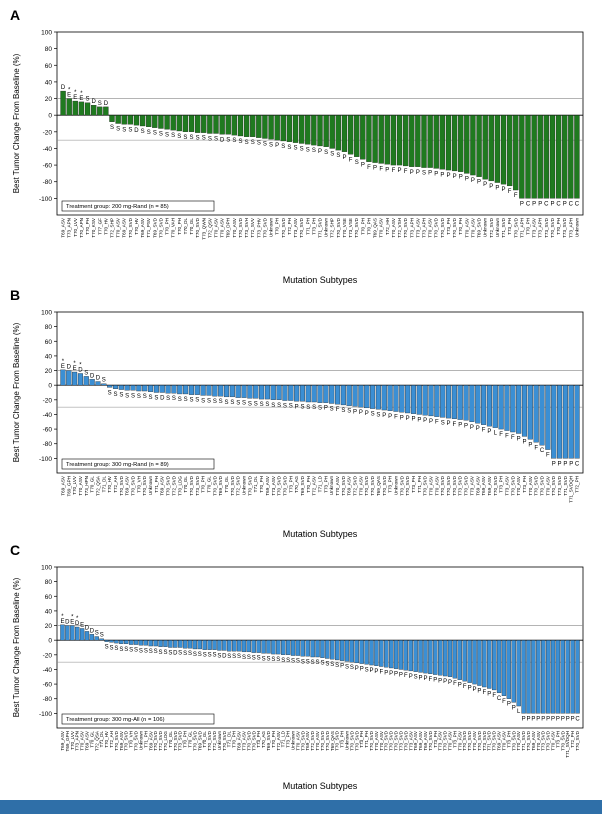 The width and height of the screenshot is (602, 814). What do you see at coordinates (203, 484) in the screenshot?
I see `category-label: T70_PH` at bounding box center [203, 484].